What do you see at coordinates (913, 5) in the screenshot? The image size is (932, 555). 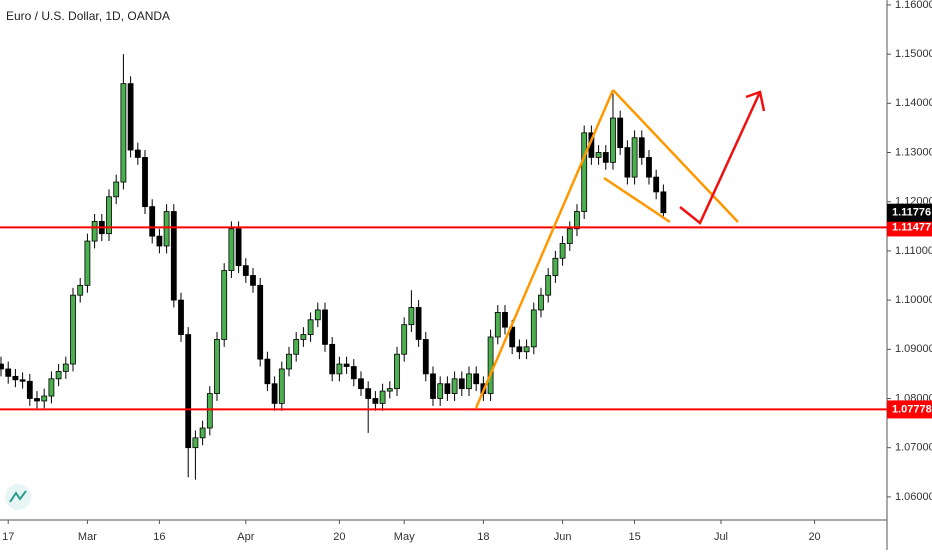 I see `y-tick-label: 1.16000` at bounding box center [913, 5].